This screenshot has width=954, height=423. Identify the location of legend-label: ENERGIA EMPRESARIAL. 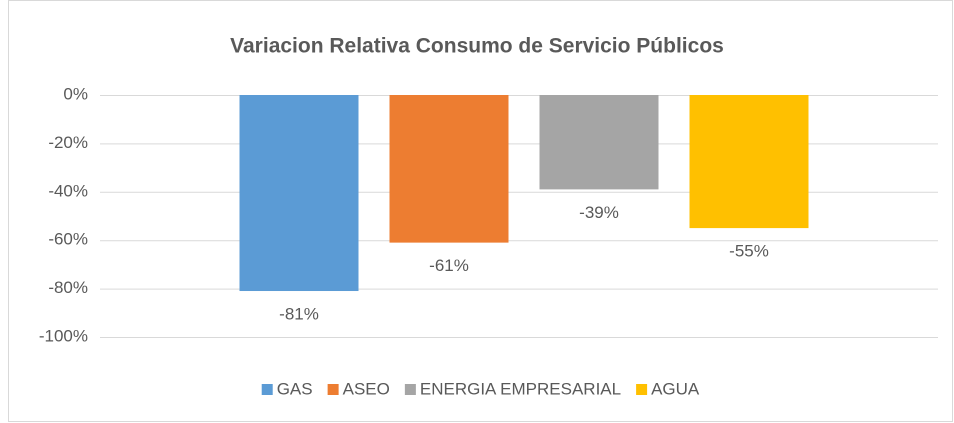
(520, 388).